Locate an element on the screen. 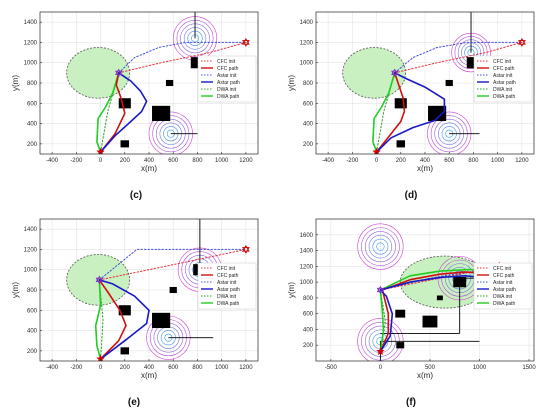  goal-marker is located at coordinates (246, 42).